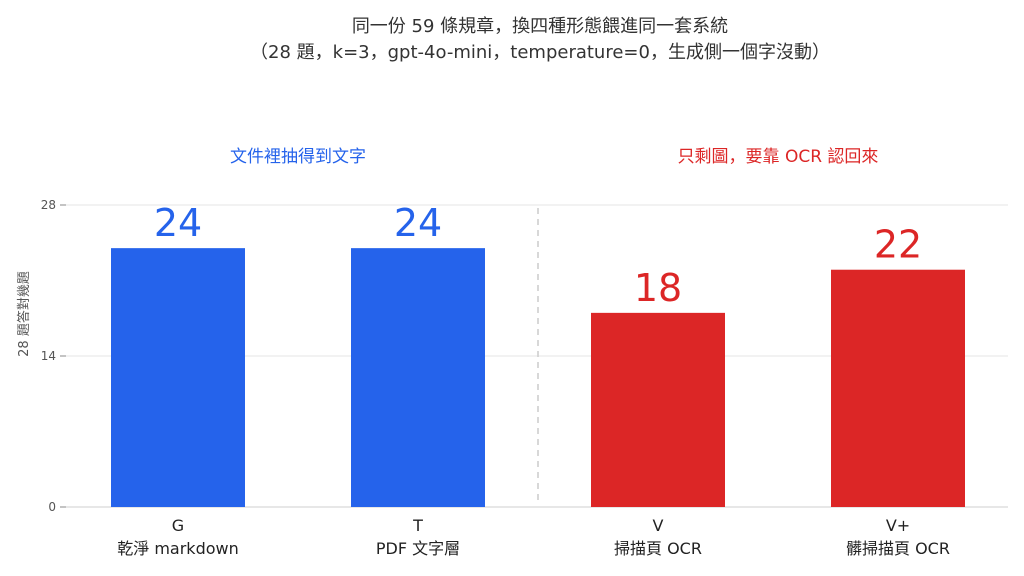 Image resolution: width=1024 pixels, height=576 pixels. What do you see at coordinates (178, 525) in the screenshot?
I see `x-tick-label-code: G` at bounding box center [178, 525].